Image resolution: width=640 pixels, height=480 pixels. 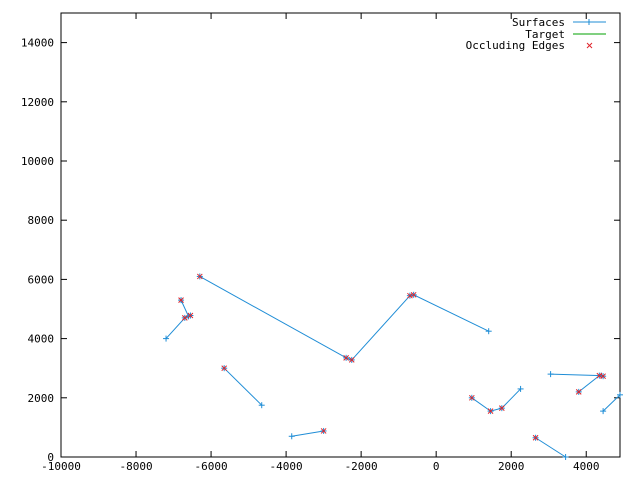 What do you see at coordinates (50, 457) in the screenshot?
I see `y-tick-label: 0` at bounding box center [50, 457].